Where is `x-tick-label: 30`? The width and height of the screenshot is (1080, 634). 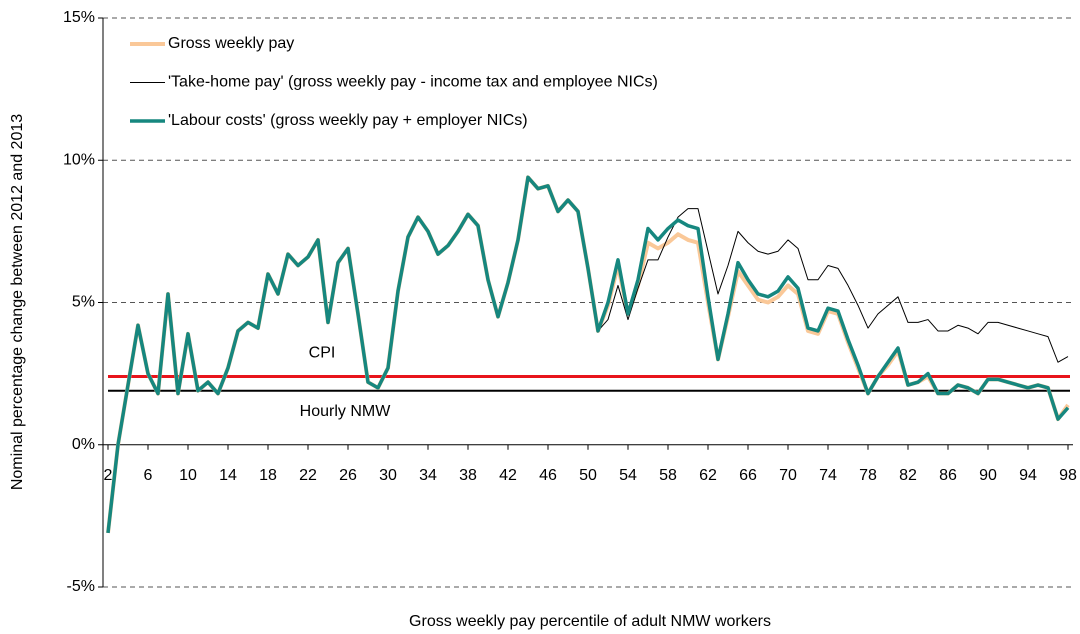
x-tick-label: 30 is located at coordinates (388, 475).